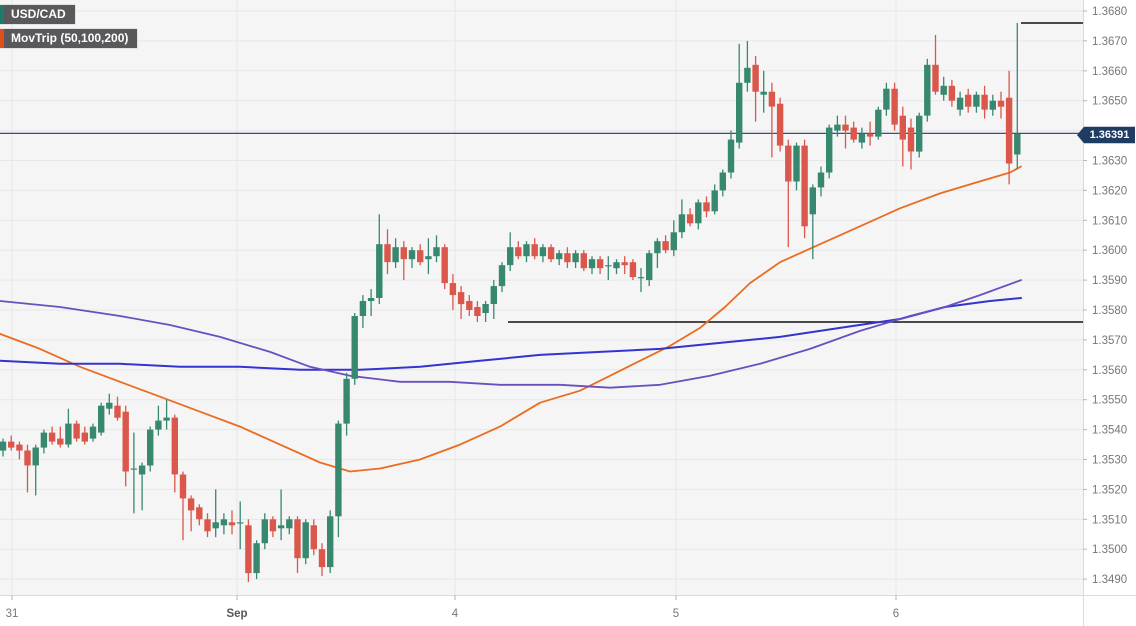  What do you see at coordinates (1109, 135) in the screenshot?
I see `current-price-value: 1.36391` at bounding box center [1109, 135].